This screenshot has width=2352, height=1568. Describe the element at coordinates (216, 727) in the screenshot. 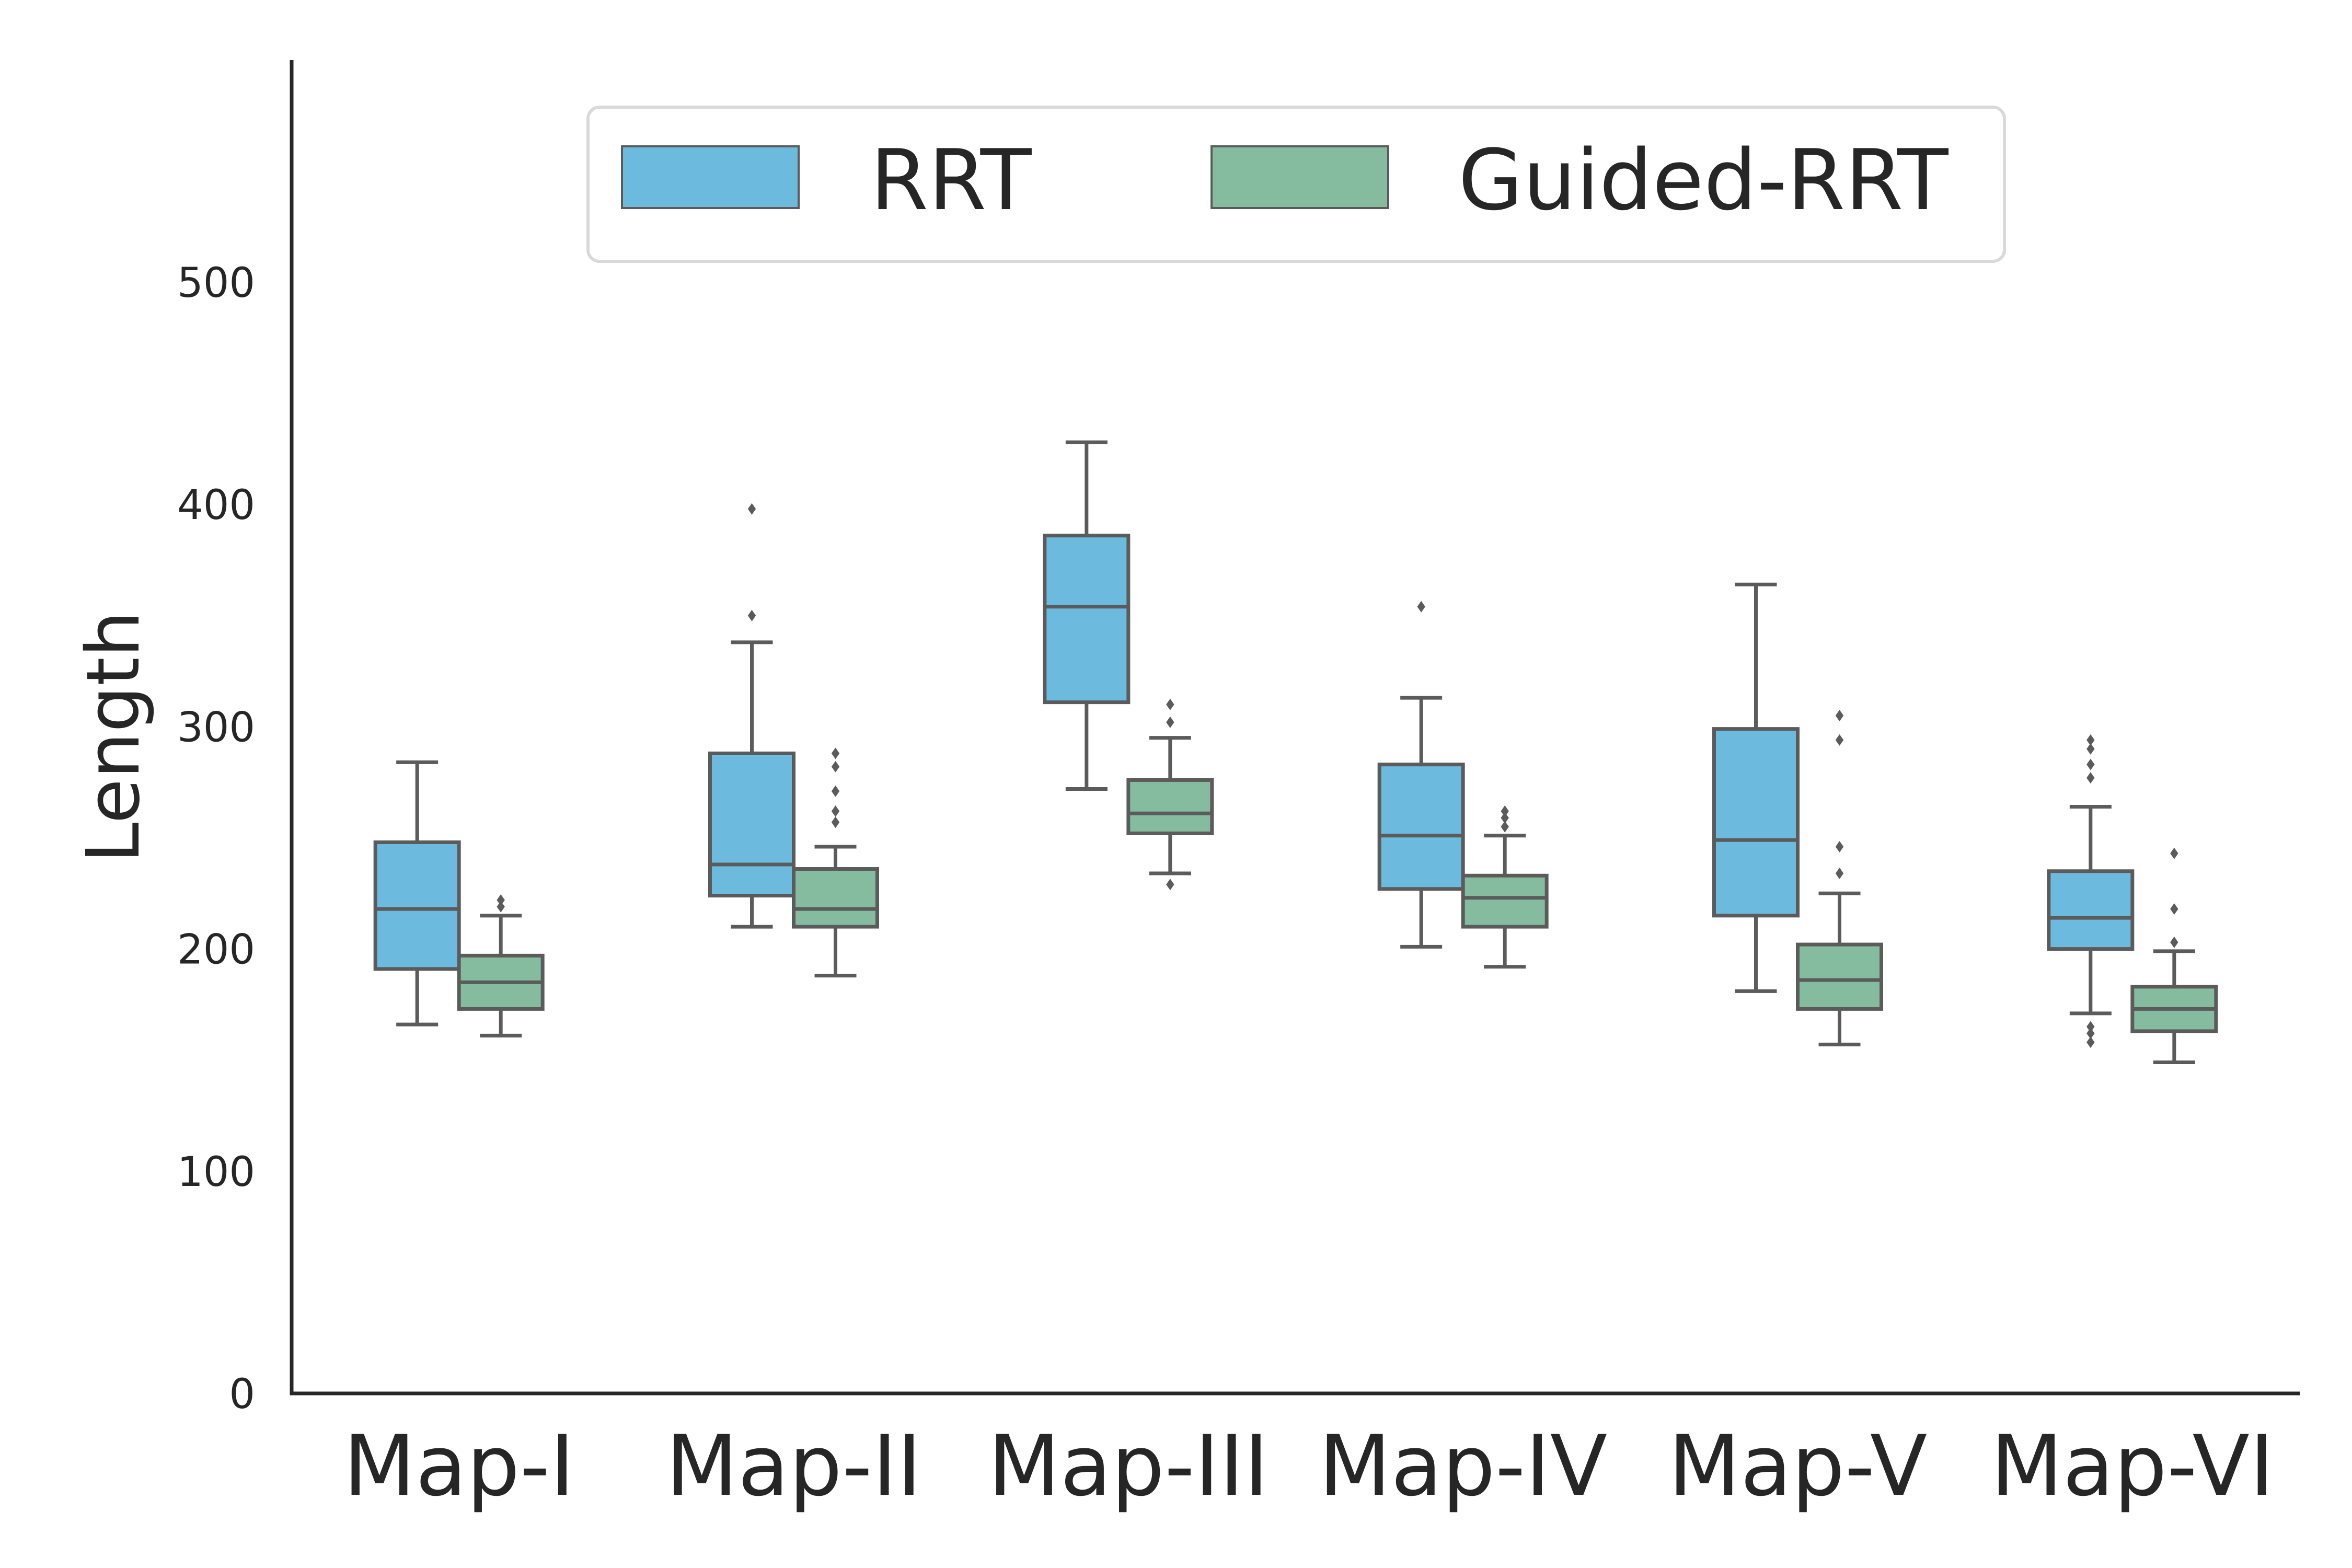

I see `y-tick-label-300: 300` at that location.